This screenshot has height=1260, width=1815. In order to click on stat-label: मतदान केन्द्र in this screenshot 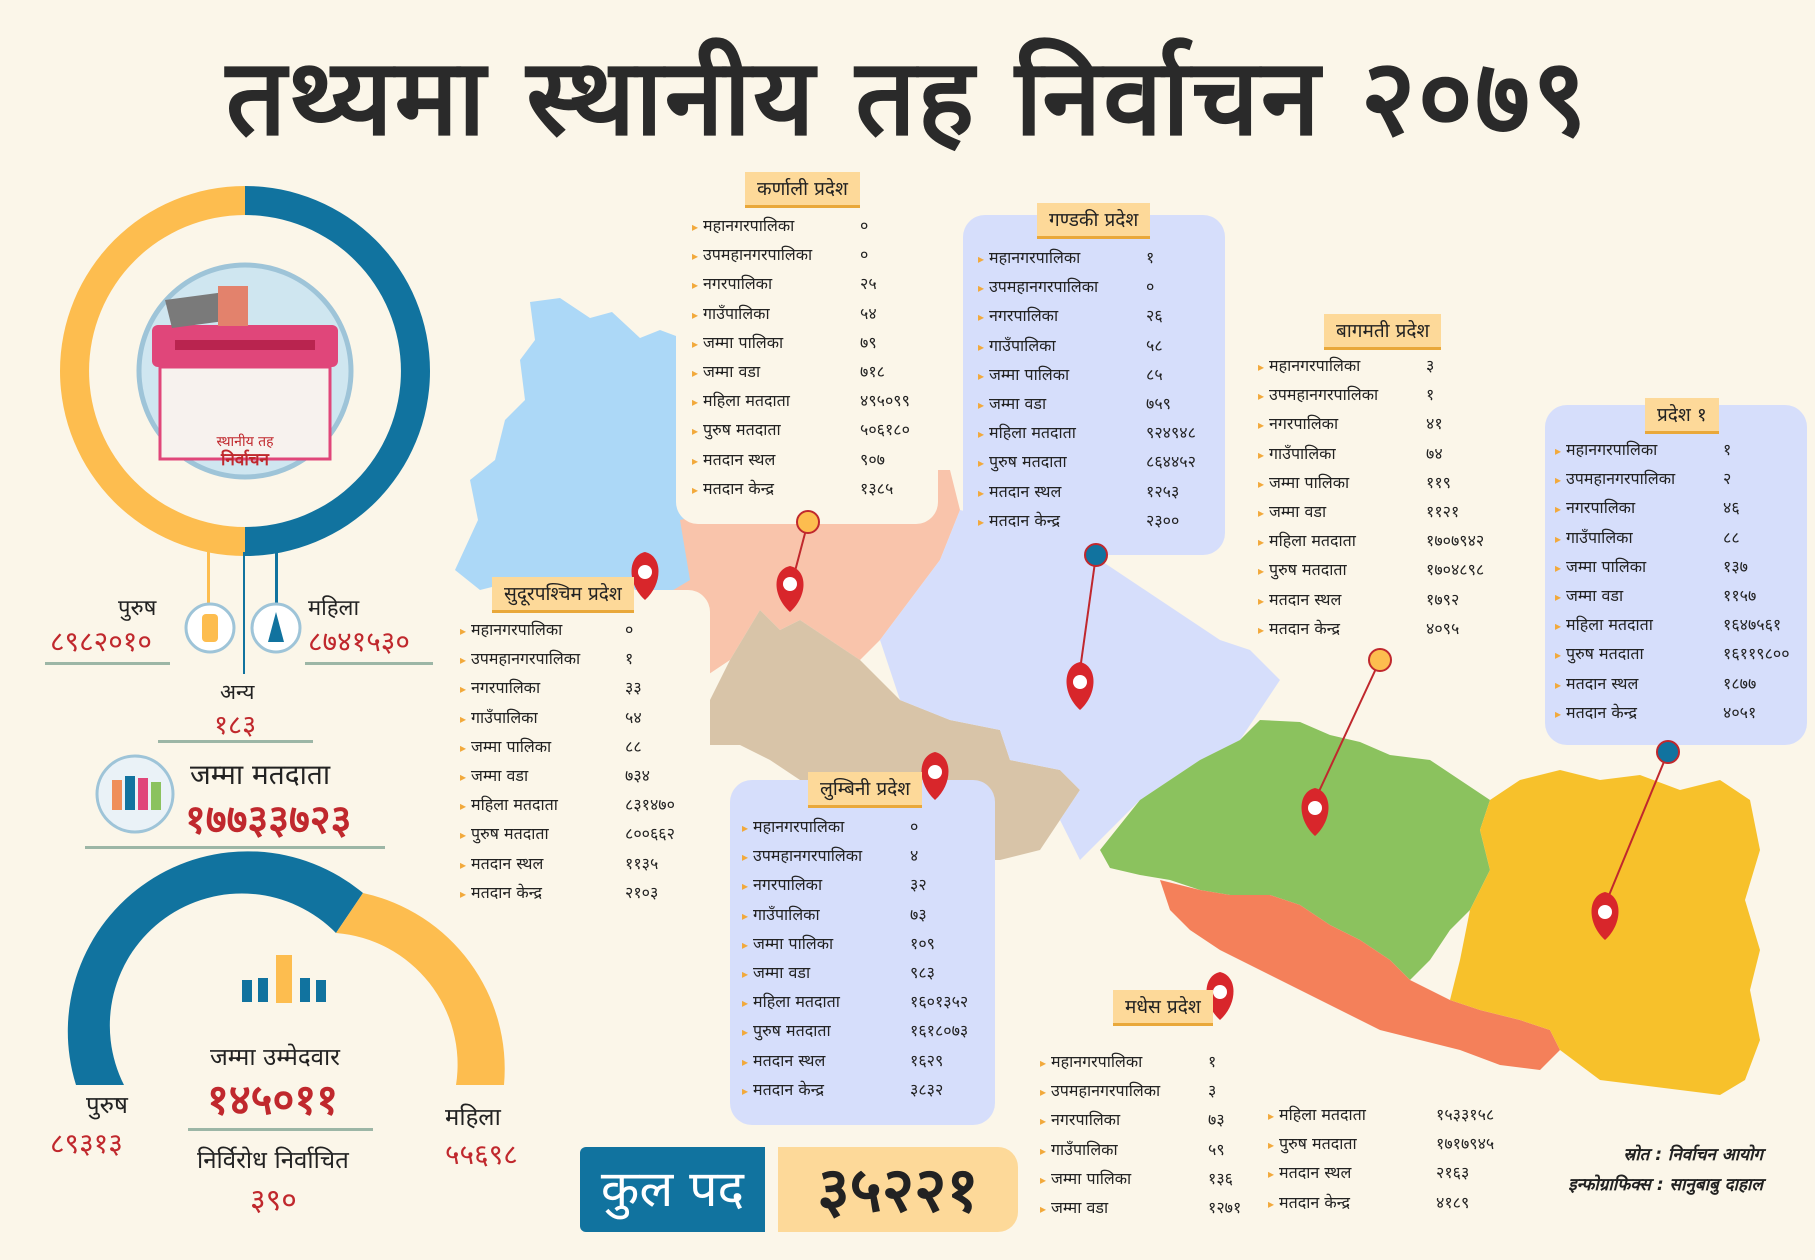, I will do `click(1305, 628)`.